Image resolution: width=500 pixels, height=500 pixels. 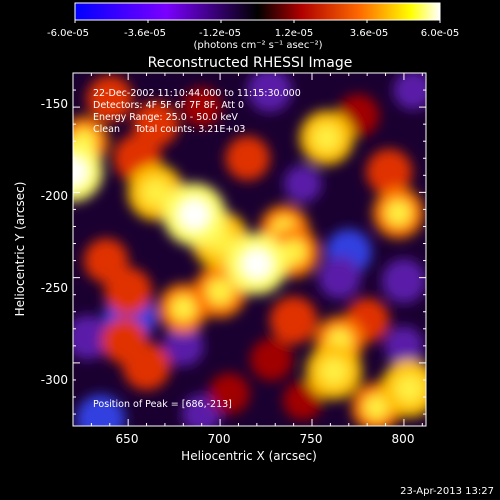 What do you see at coordinates (257, 45) in the screenshot?
I see `colorbar-units: (photons cm⁻² s⁻¹ asec⁻²)` at bounding box center [257, 45].